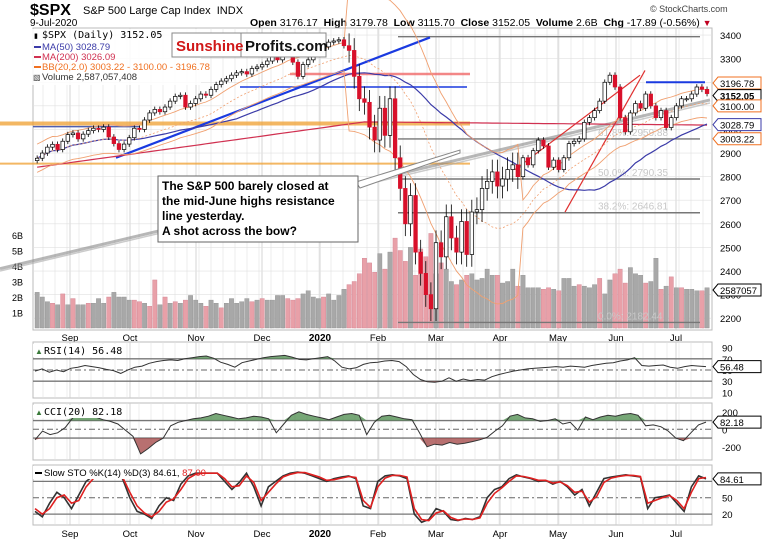 The height and width of the screenshot is (541, 765). Describe the element at coordinates (286, 46) in the screenshot. I see `watermark-part2: Profits.com` at that location.